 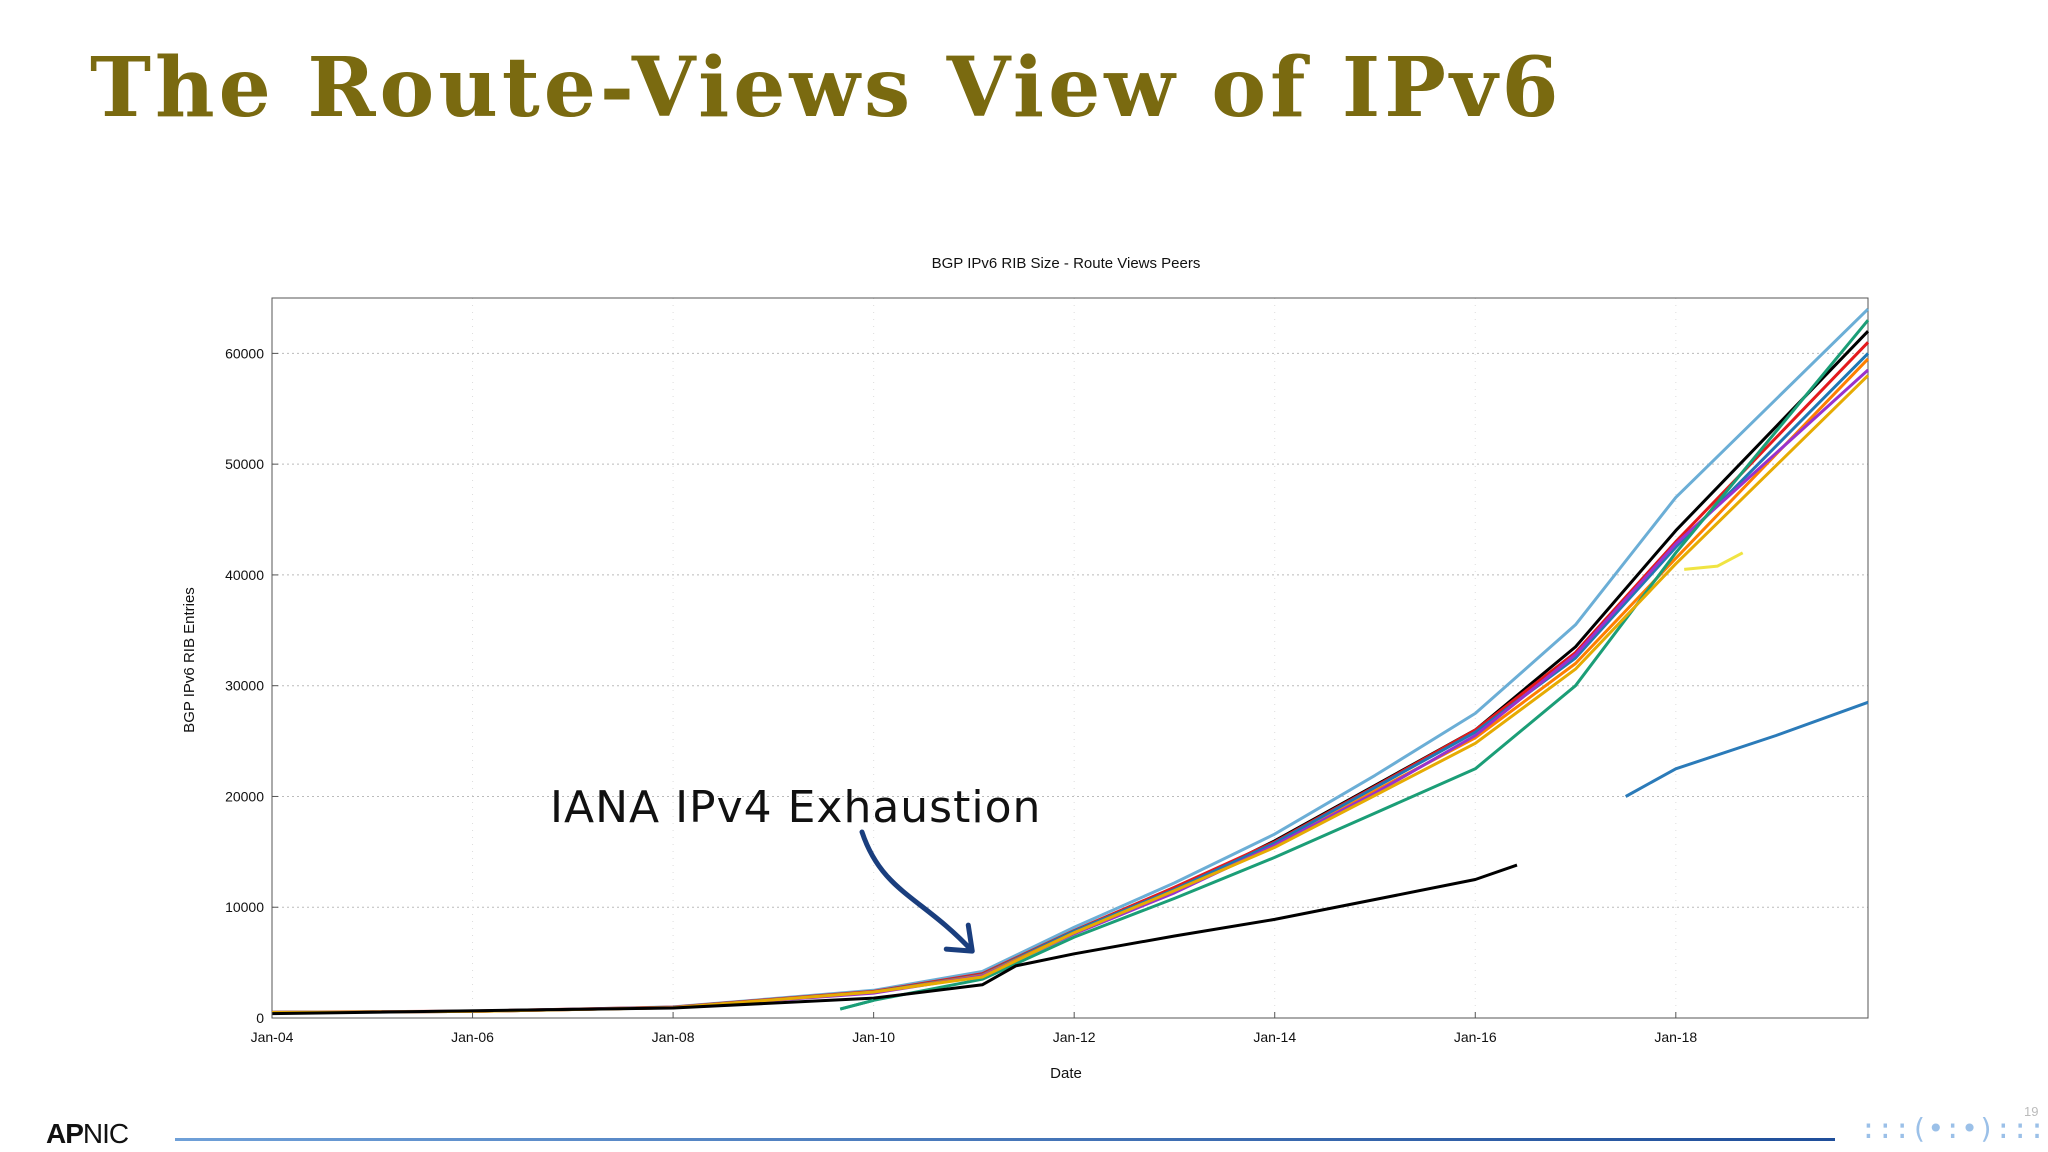 I want to click on page-number: 19, so click(x=2031, y=1111).